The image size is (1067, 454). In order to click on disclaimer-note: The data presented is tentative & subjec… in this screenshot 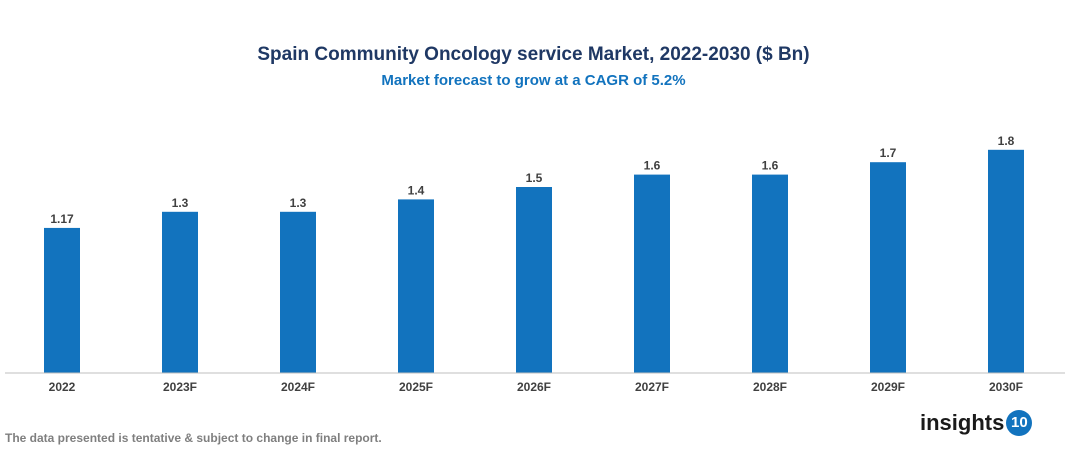, I will do `click(193, 438)`.